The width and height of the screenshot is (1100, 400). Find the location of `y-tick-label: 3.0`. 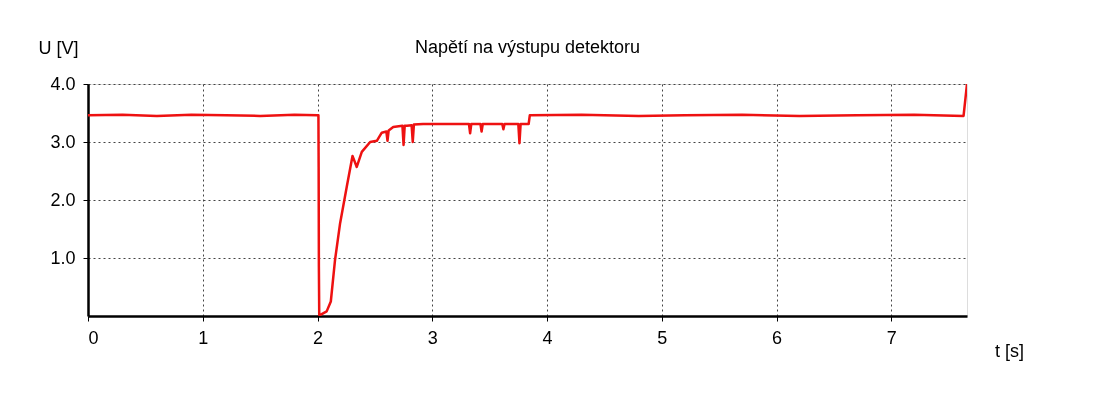

y-tick-label: 3.0 is located at coordinates (63, 141).